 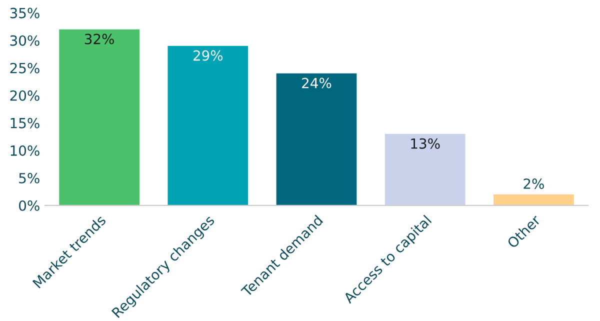 I want to click on y-tick-label: 15%, so click(x=25, y=123).